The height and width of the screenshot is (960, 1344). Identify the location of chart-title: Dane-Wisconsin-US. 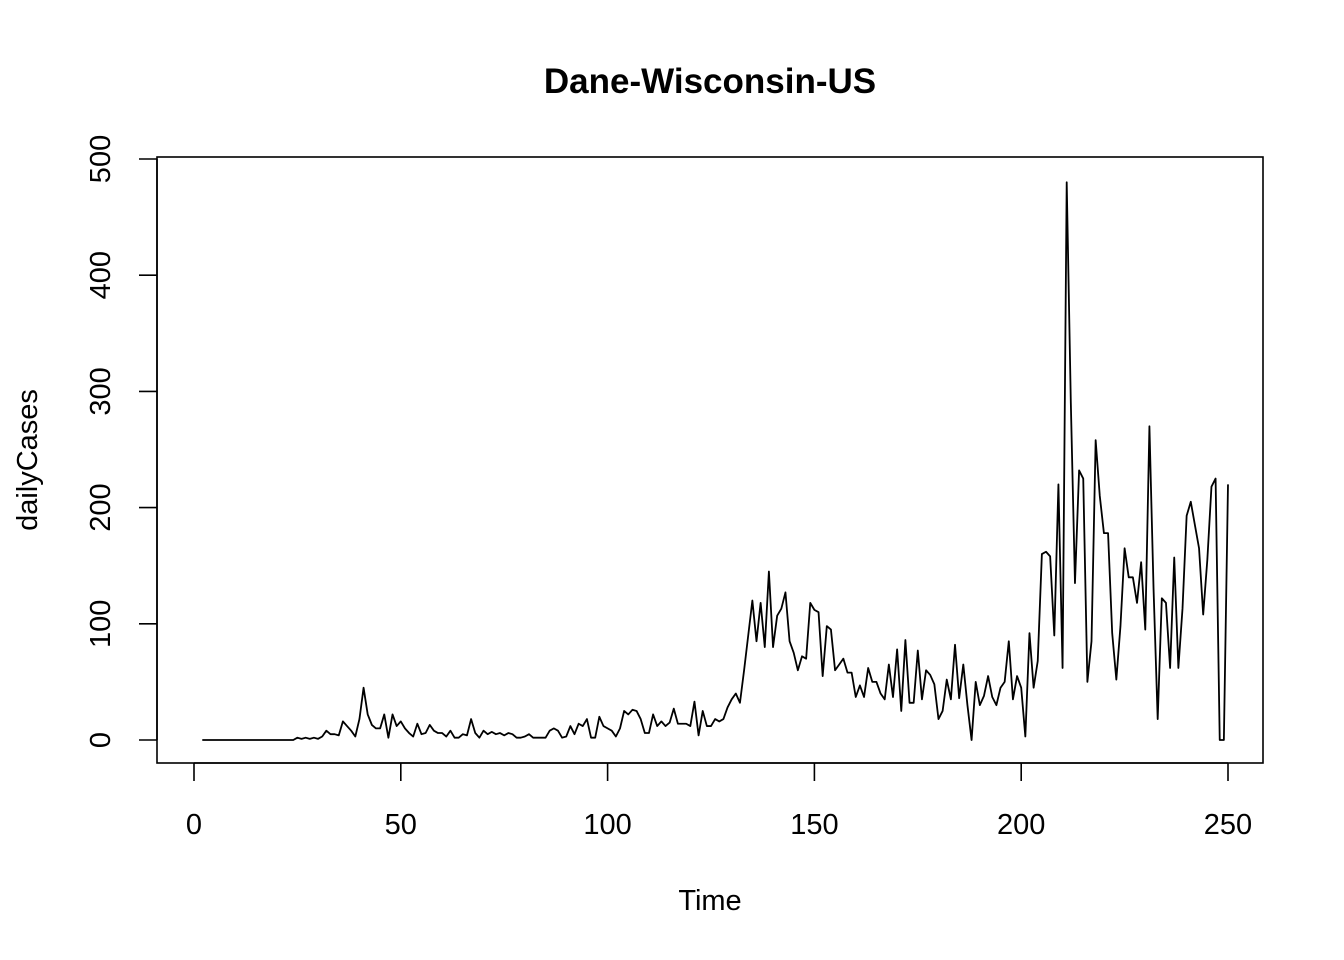
(710, 81).